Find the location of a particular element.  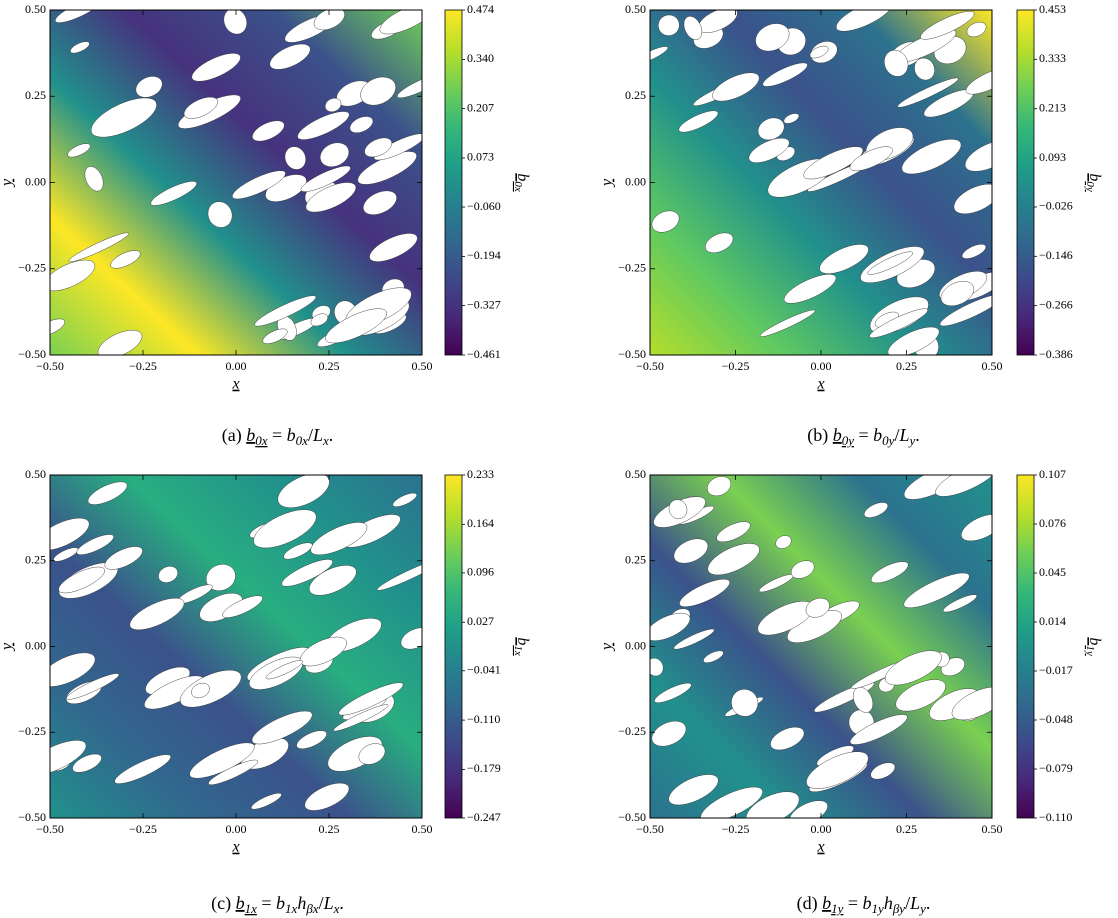

caption-text: b is located at coordinates (250, 435).